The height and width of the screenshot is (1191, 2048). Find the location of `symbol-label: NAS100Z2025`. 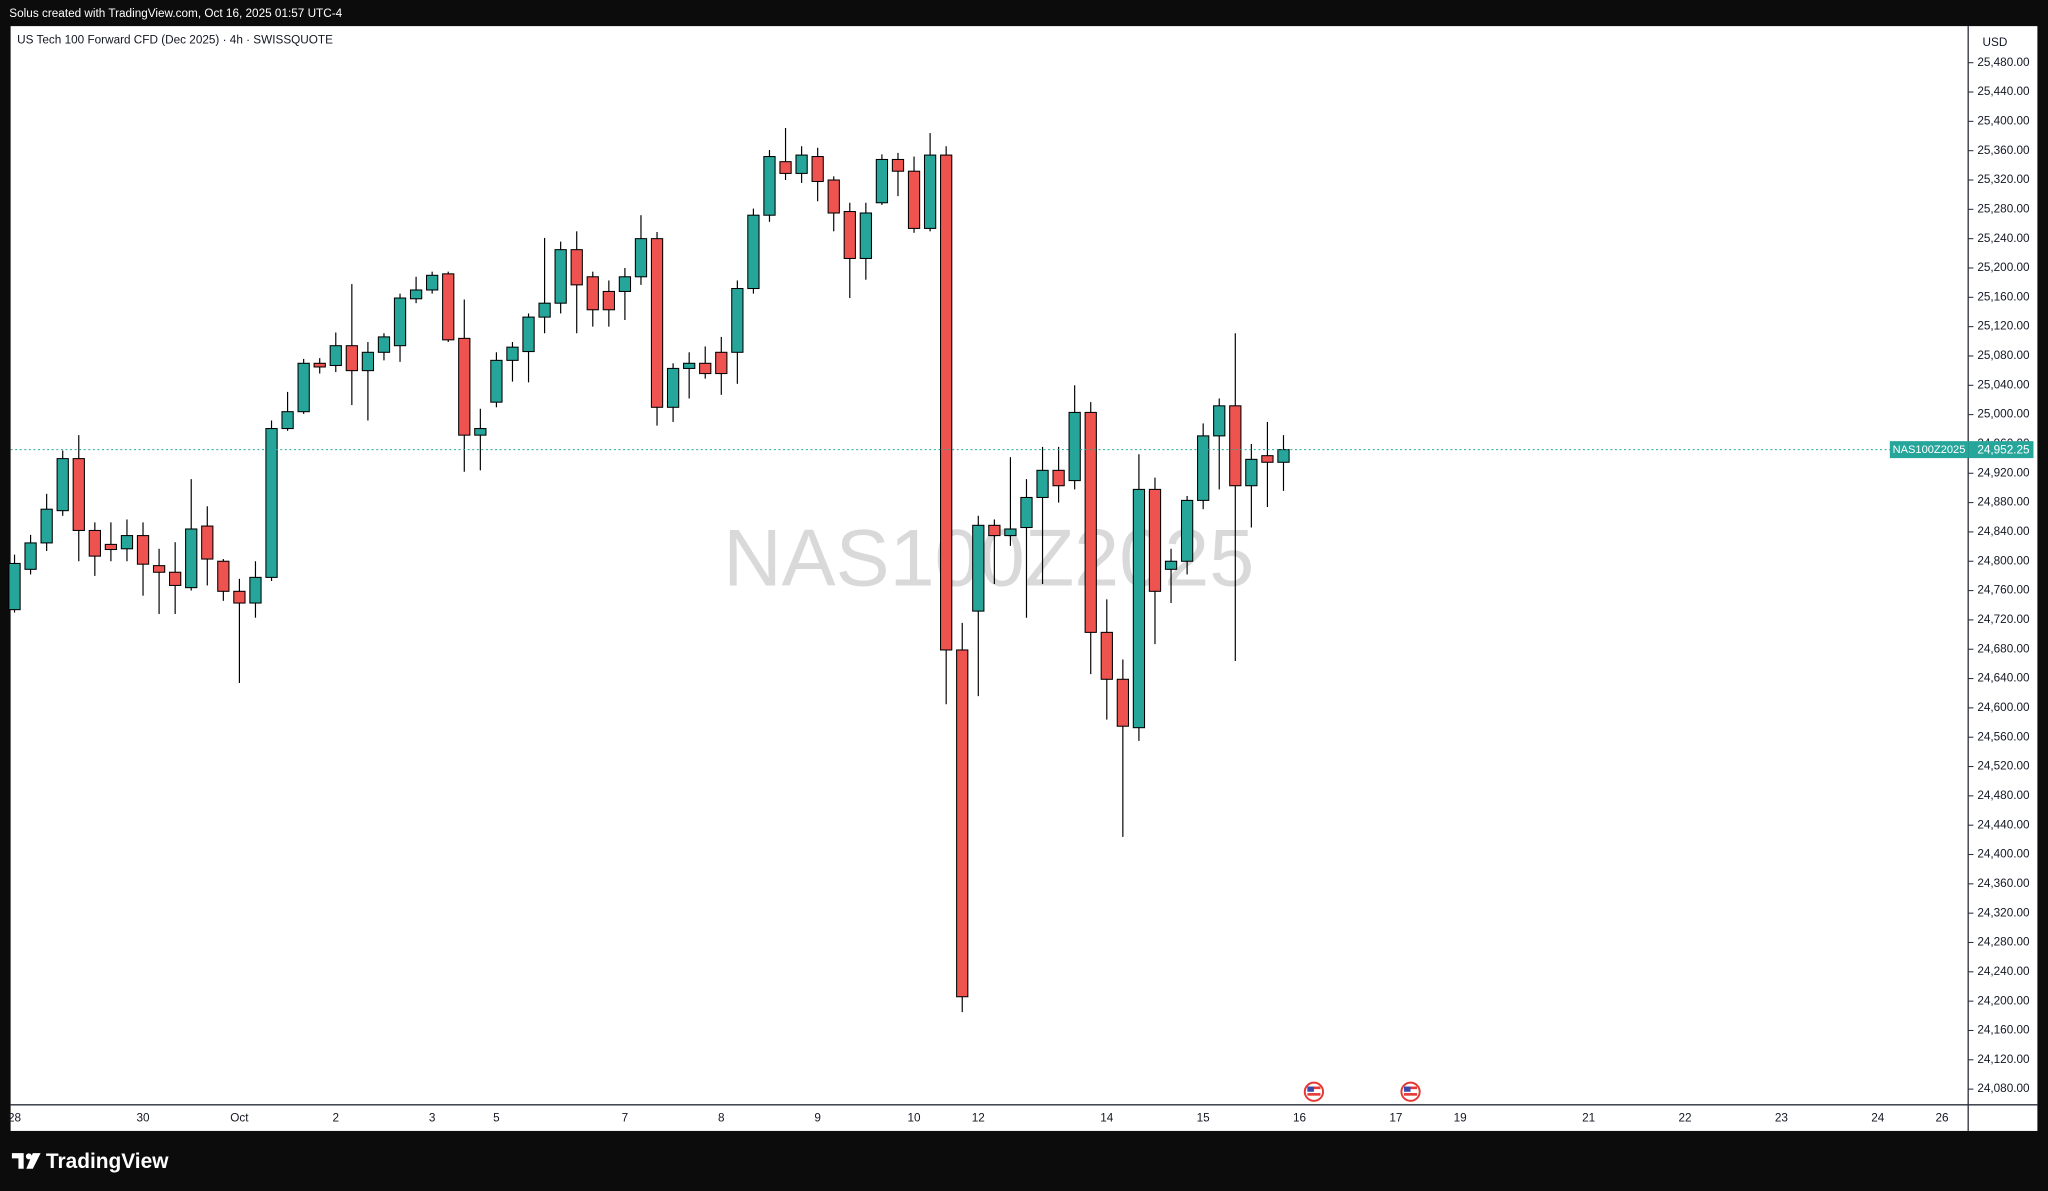

symbol-label: NAS100Z2025 is located at coordinates (1929, 450).